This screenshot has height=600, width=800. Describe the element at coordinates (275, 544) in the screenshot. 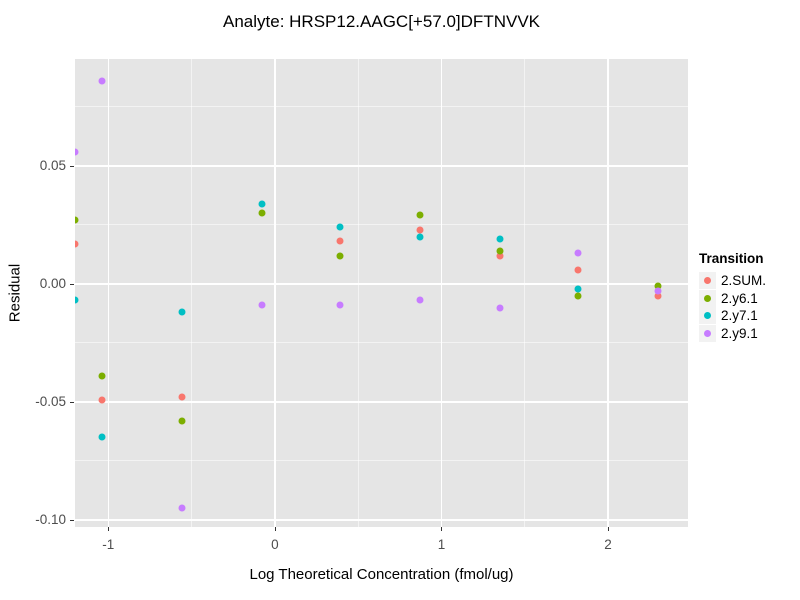

I see `x-tick-label: 0` at that location.